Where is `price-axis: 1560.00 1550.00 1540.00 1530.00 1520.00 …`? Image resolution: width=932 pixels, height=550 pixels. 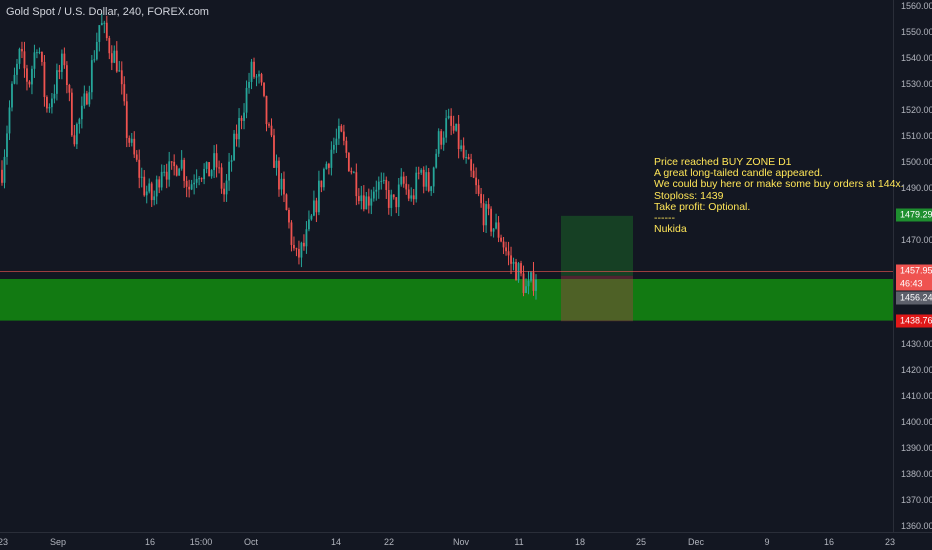 price-axis: 1560.00 1550.00 1540.00 1530.00 1520.00 … is located at coordinates (912, 266).